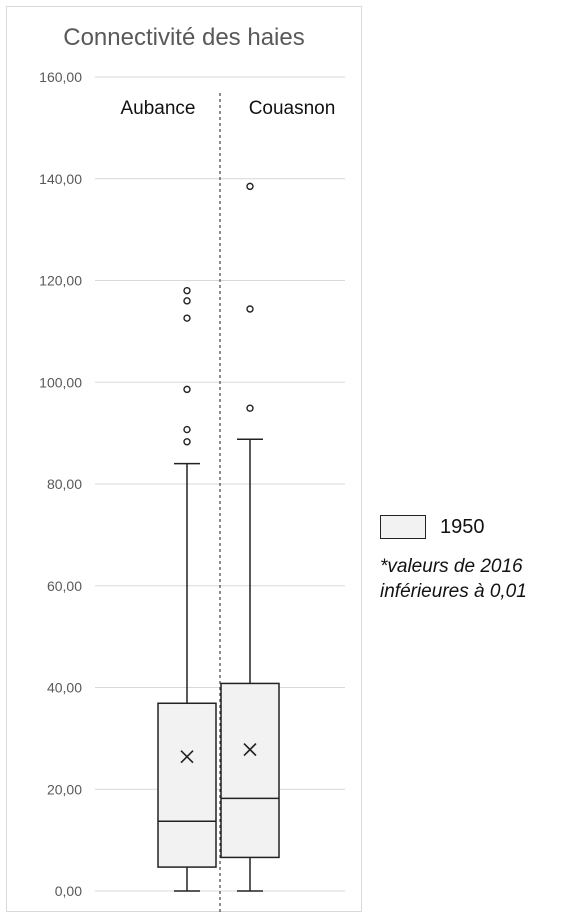  Describe the element at coordinates (184, 37) in the screenshot. I see `chart-title: Connectivité des haies` at that location.